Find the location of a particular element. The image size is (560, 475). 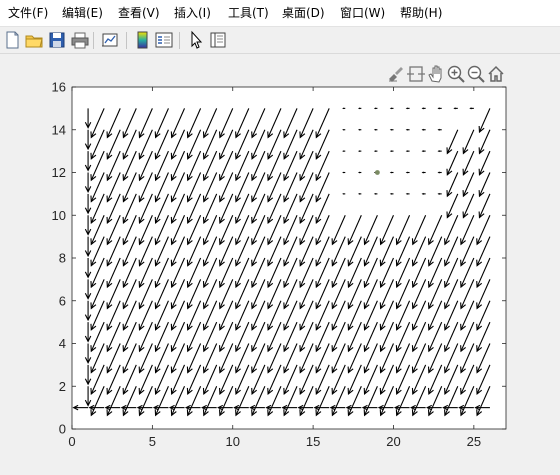

open-file-button is located at coordinates (34, 40).